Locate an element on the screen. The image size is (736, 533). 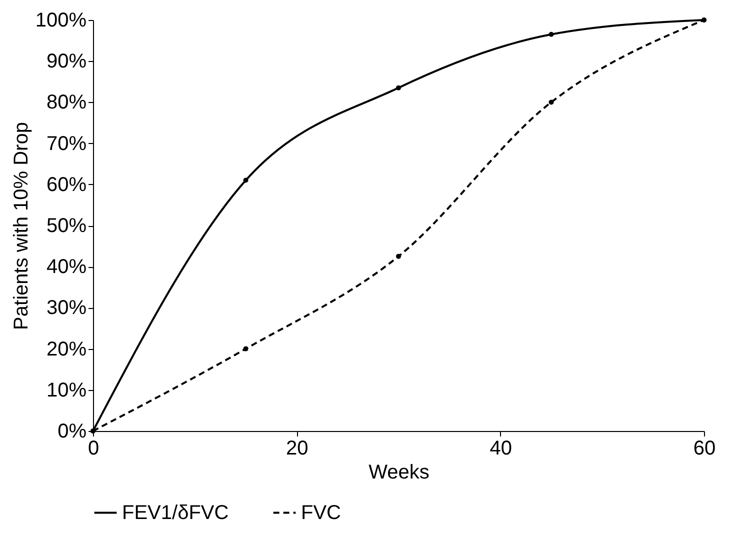
legend-label: FVC is located at coordinates (321, 513).